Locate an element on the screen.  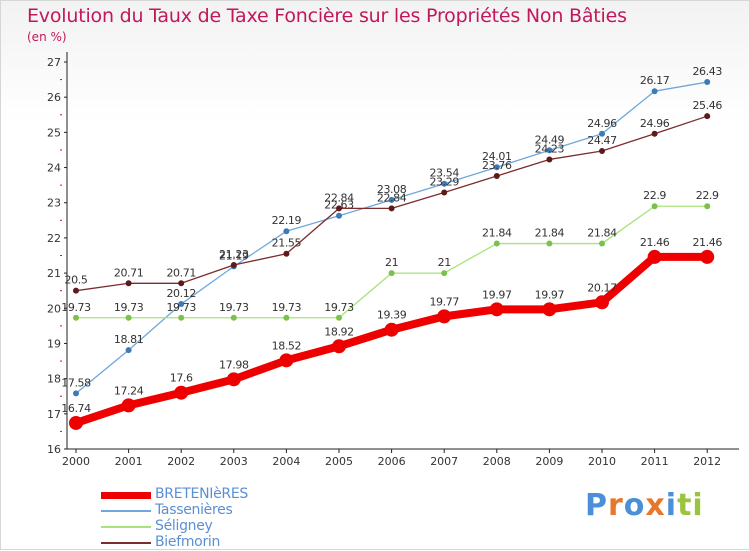
data-label: 26.17 is located at coordinates (655, 80).